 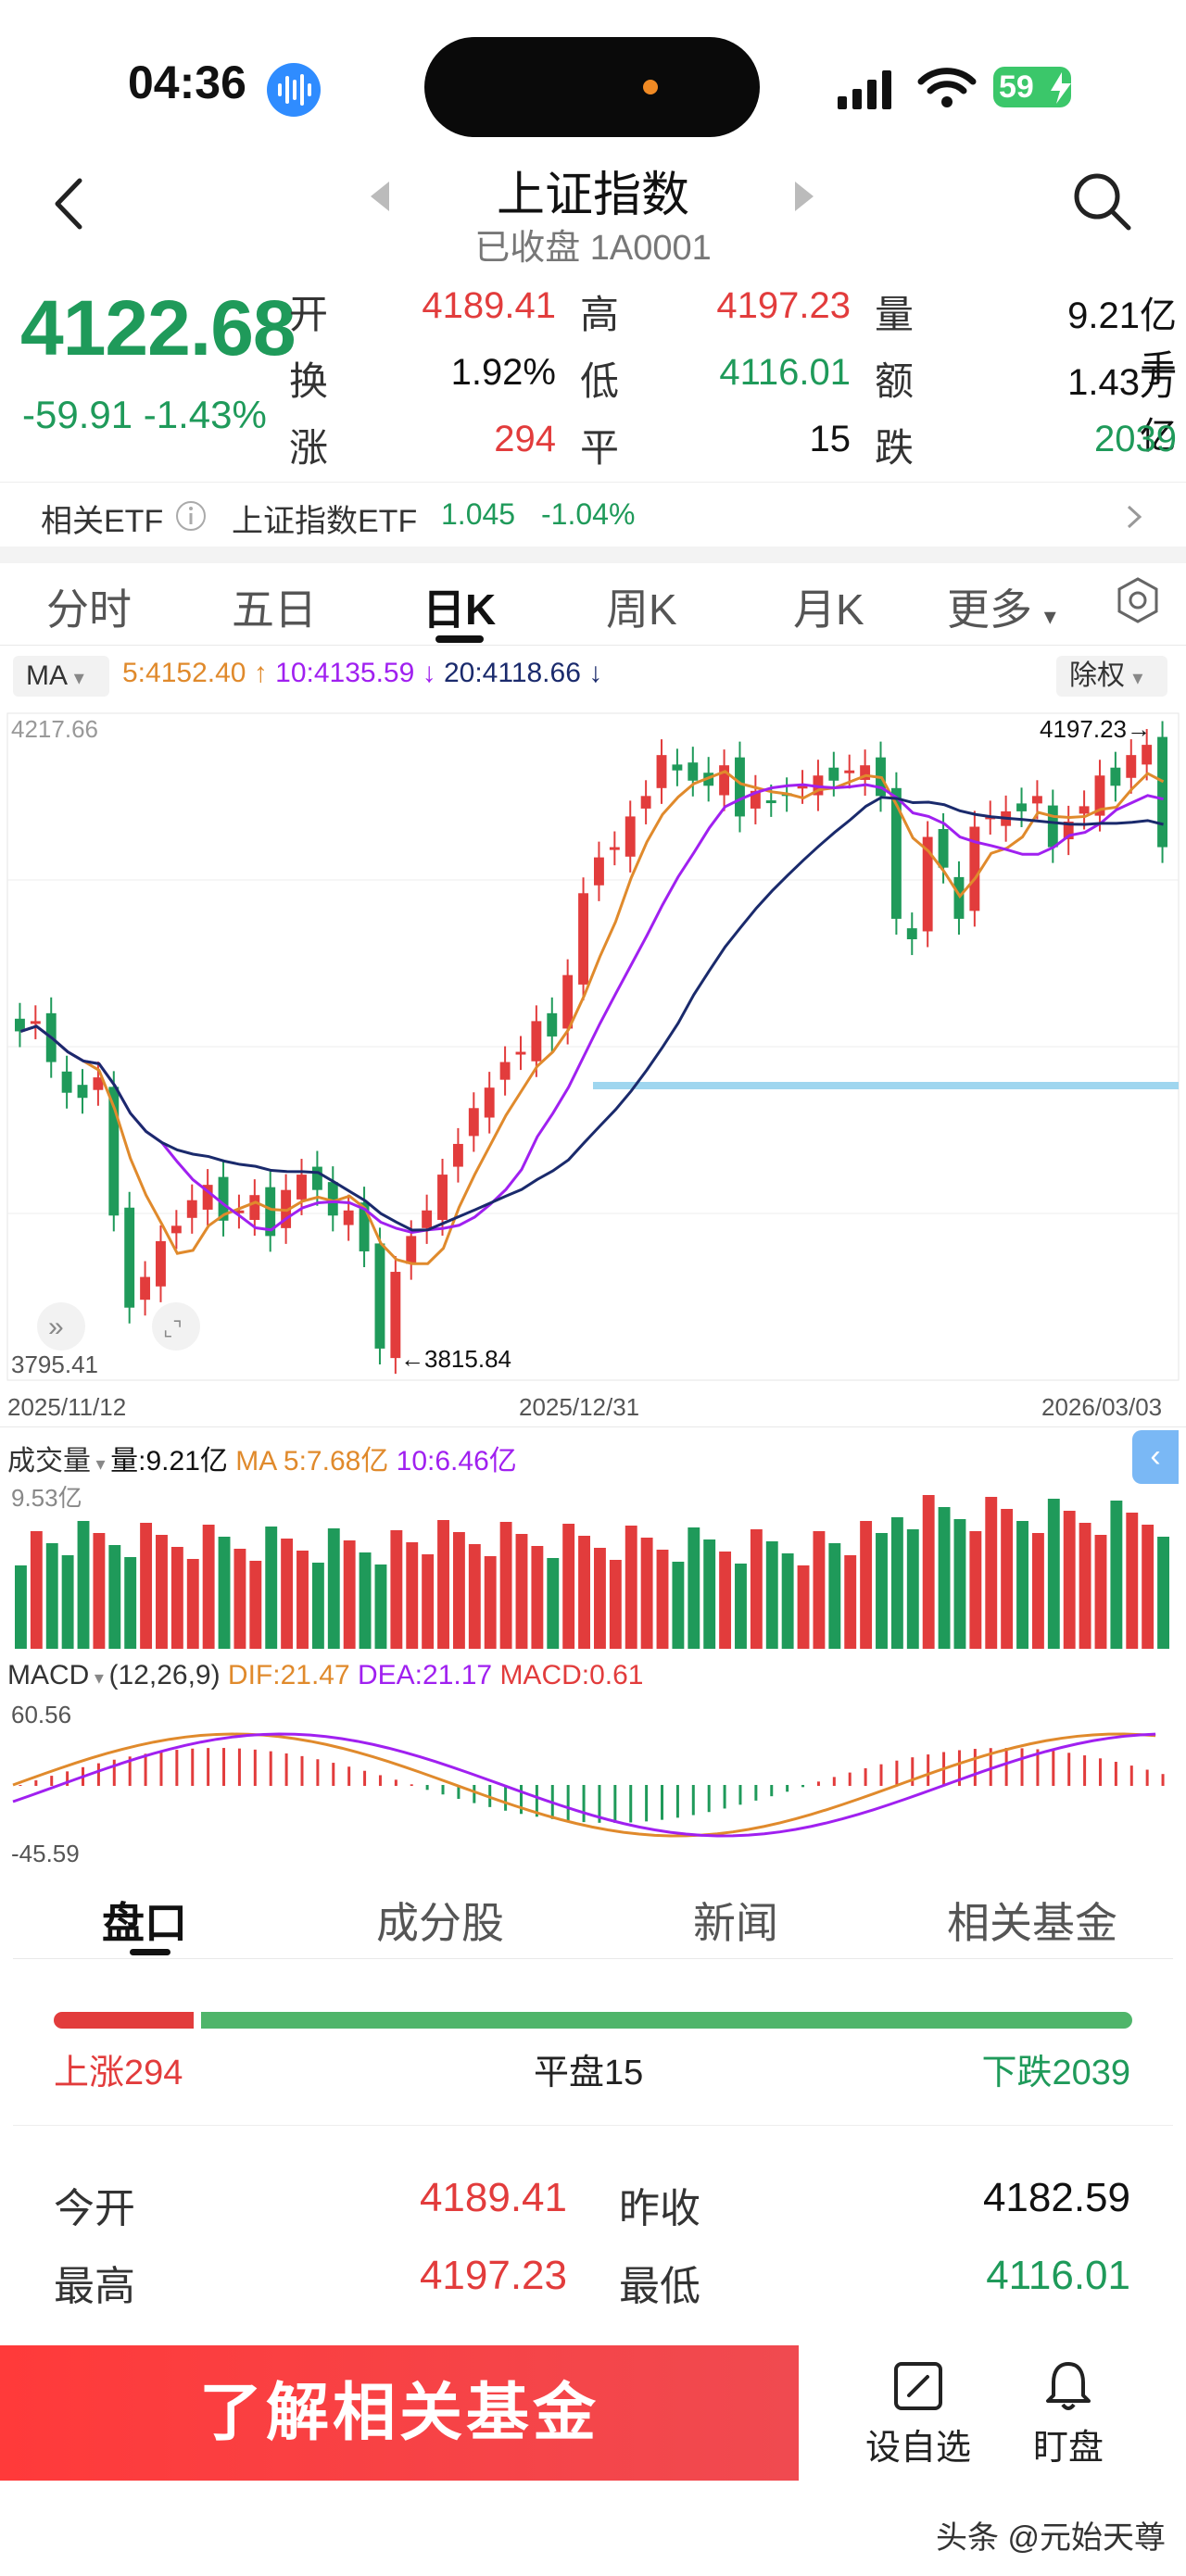 What do you see at coordinates (191, 516) in the screenshot?
I see `info-icon` at bounding box center [191, 516].